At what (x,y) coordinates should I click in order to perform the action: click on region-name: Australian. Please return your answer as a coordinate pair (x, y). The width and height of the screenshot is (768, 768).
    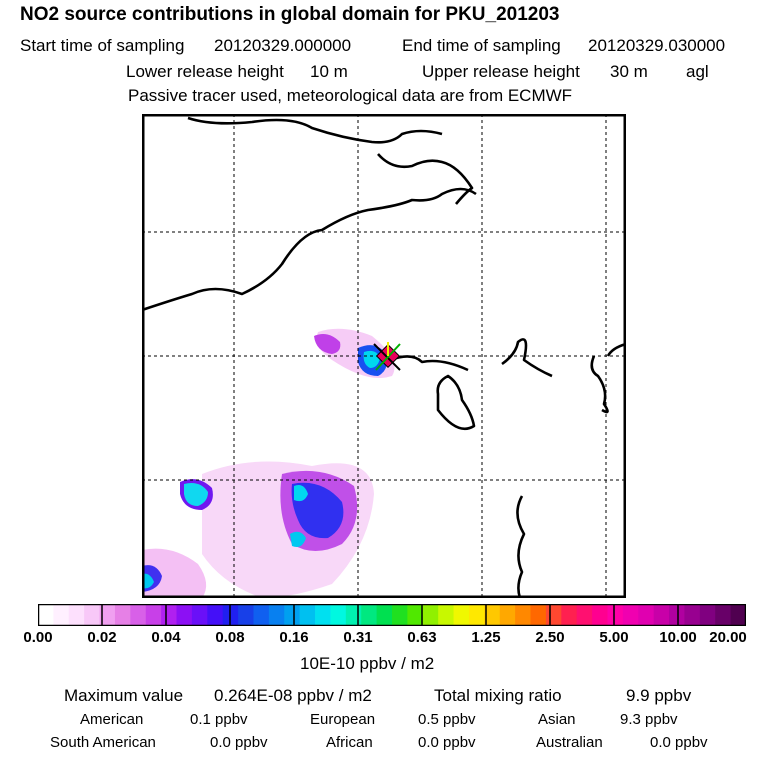
    Looking at the image, I should click on (569, 742).